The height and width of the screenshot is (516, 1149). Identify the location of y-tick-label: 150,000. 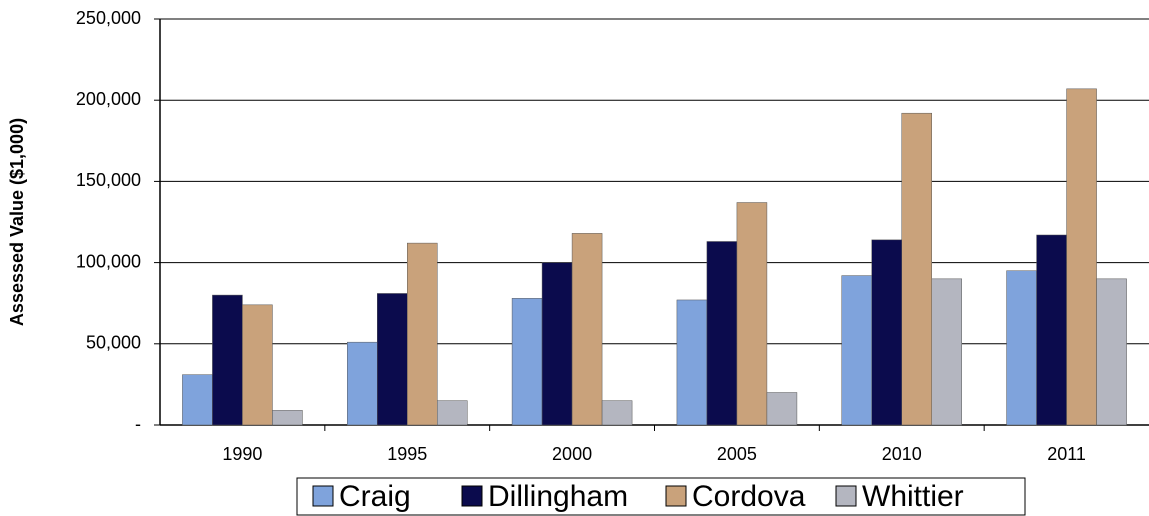
(108, 180).